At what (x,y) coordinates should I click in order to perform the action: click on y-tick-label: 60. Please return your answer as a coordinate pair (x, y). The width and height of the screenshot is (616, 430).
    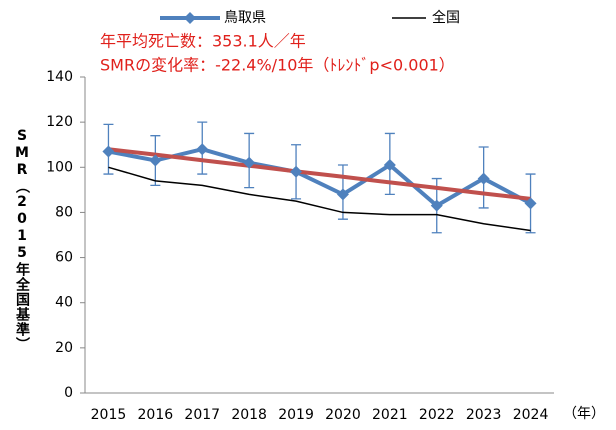
    Looking at the image, I should click on (64, 258).